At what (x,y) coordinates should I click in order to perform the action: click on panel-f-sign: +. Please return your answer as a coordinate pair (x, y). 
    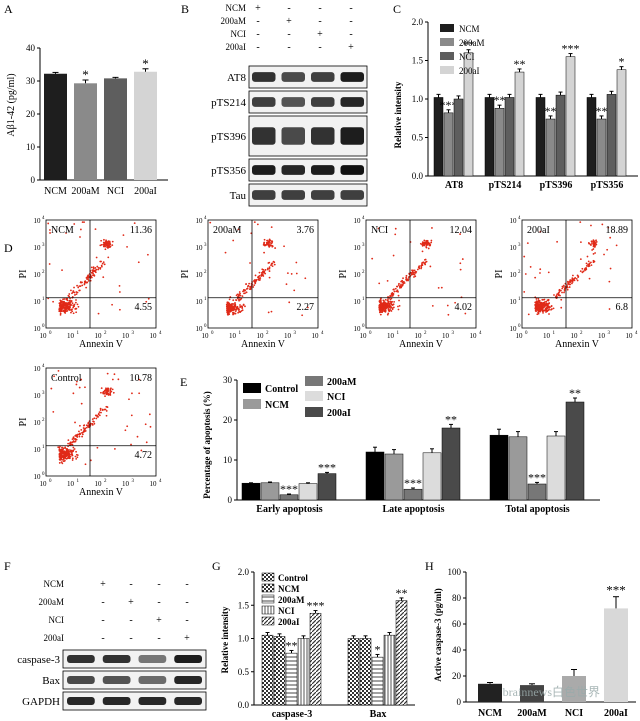
    Looking at the image, I should click on (187, 638).